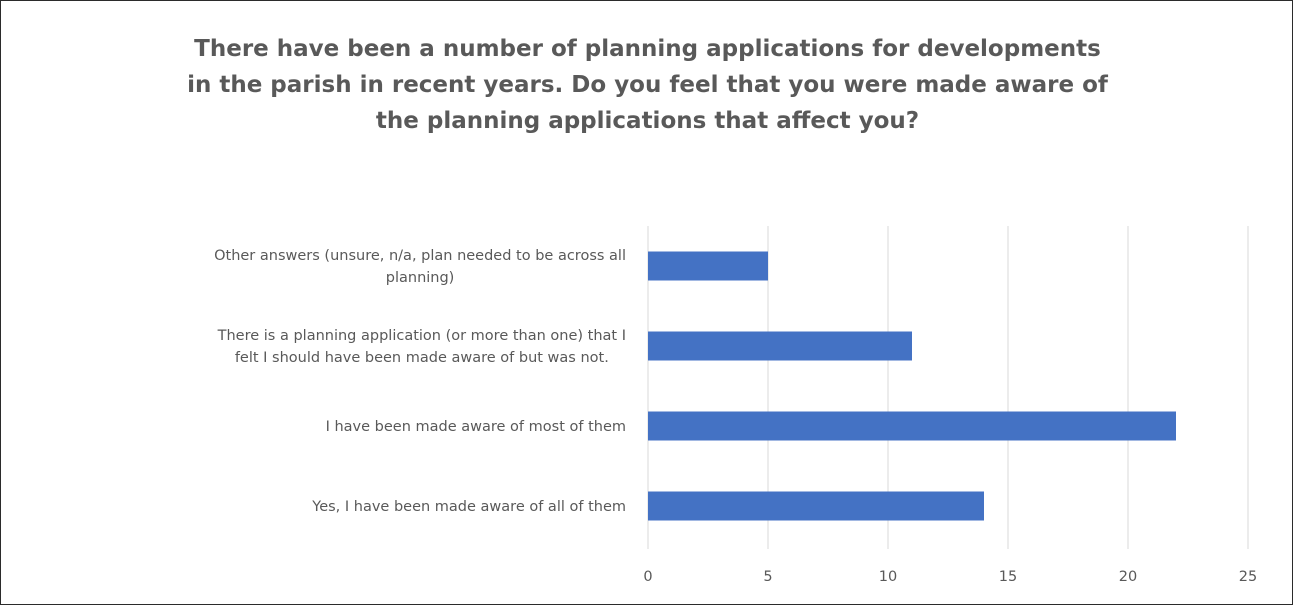 The height and width of the screenshot is (605, 1293). What do you see at coordinates (647, 577) in the screenshot?
I see `x-tick-label: 0` at bounding box center [647, 577].